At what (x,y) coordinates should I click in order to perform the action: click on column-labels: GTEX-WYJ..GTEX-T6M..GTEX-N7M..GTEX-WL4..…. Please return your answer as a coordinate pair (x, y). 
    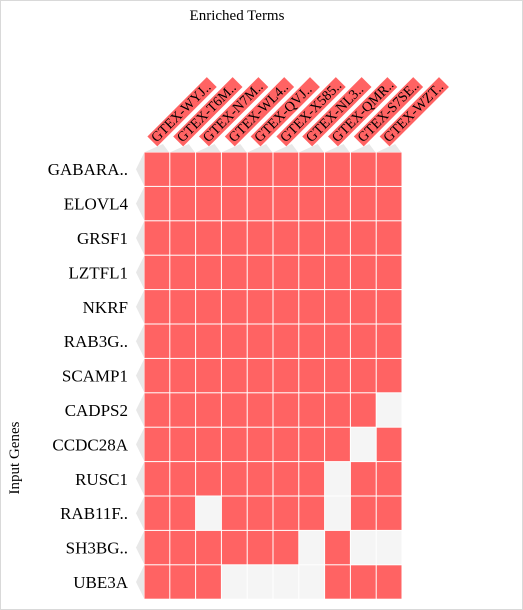
    Looking at the image, I should click on (297, 114).